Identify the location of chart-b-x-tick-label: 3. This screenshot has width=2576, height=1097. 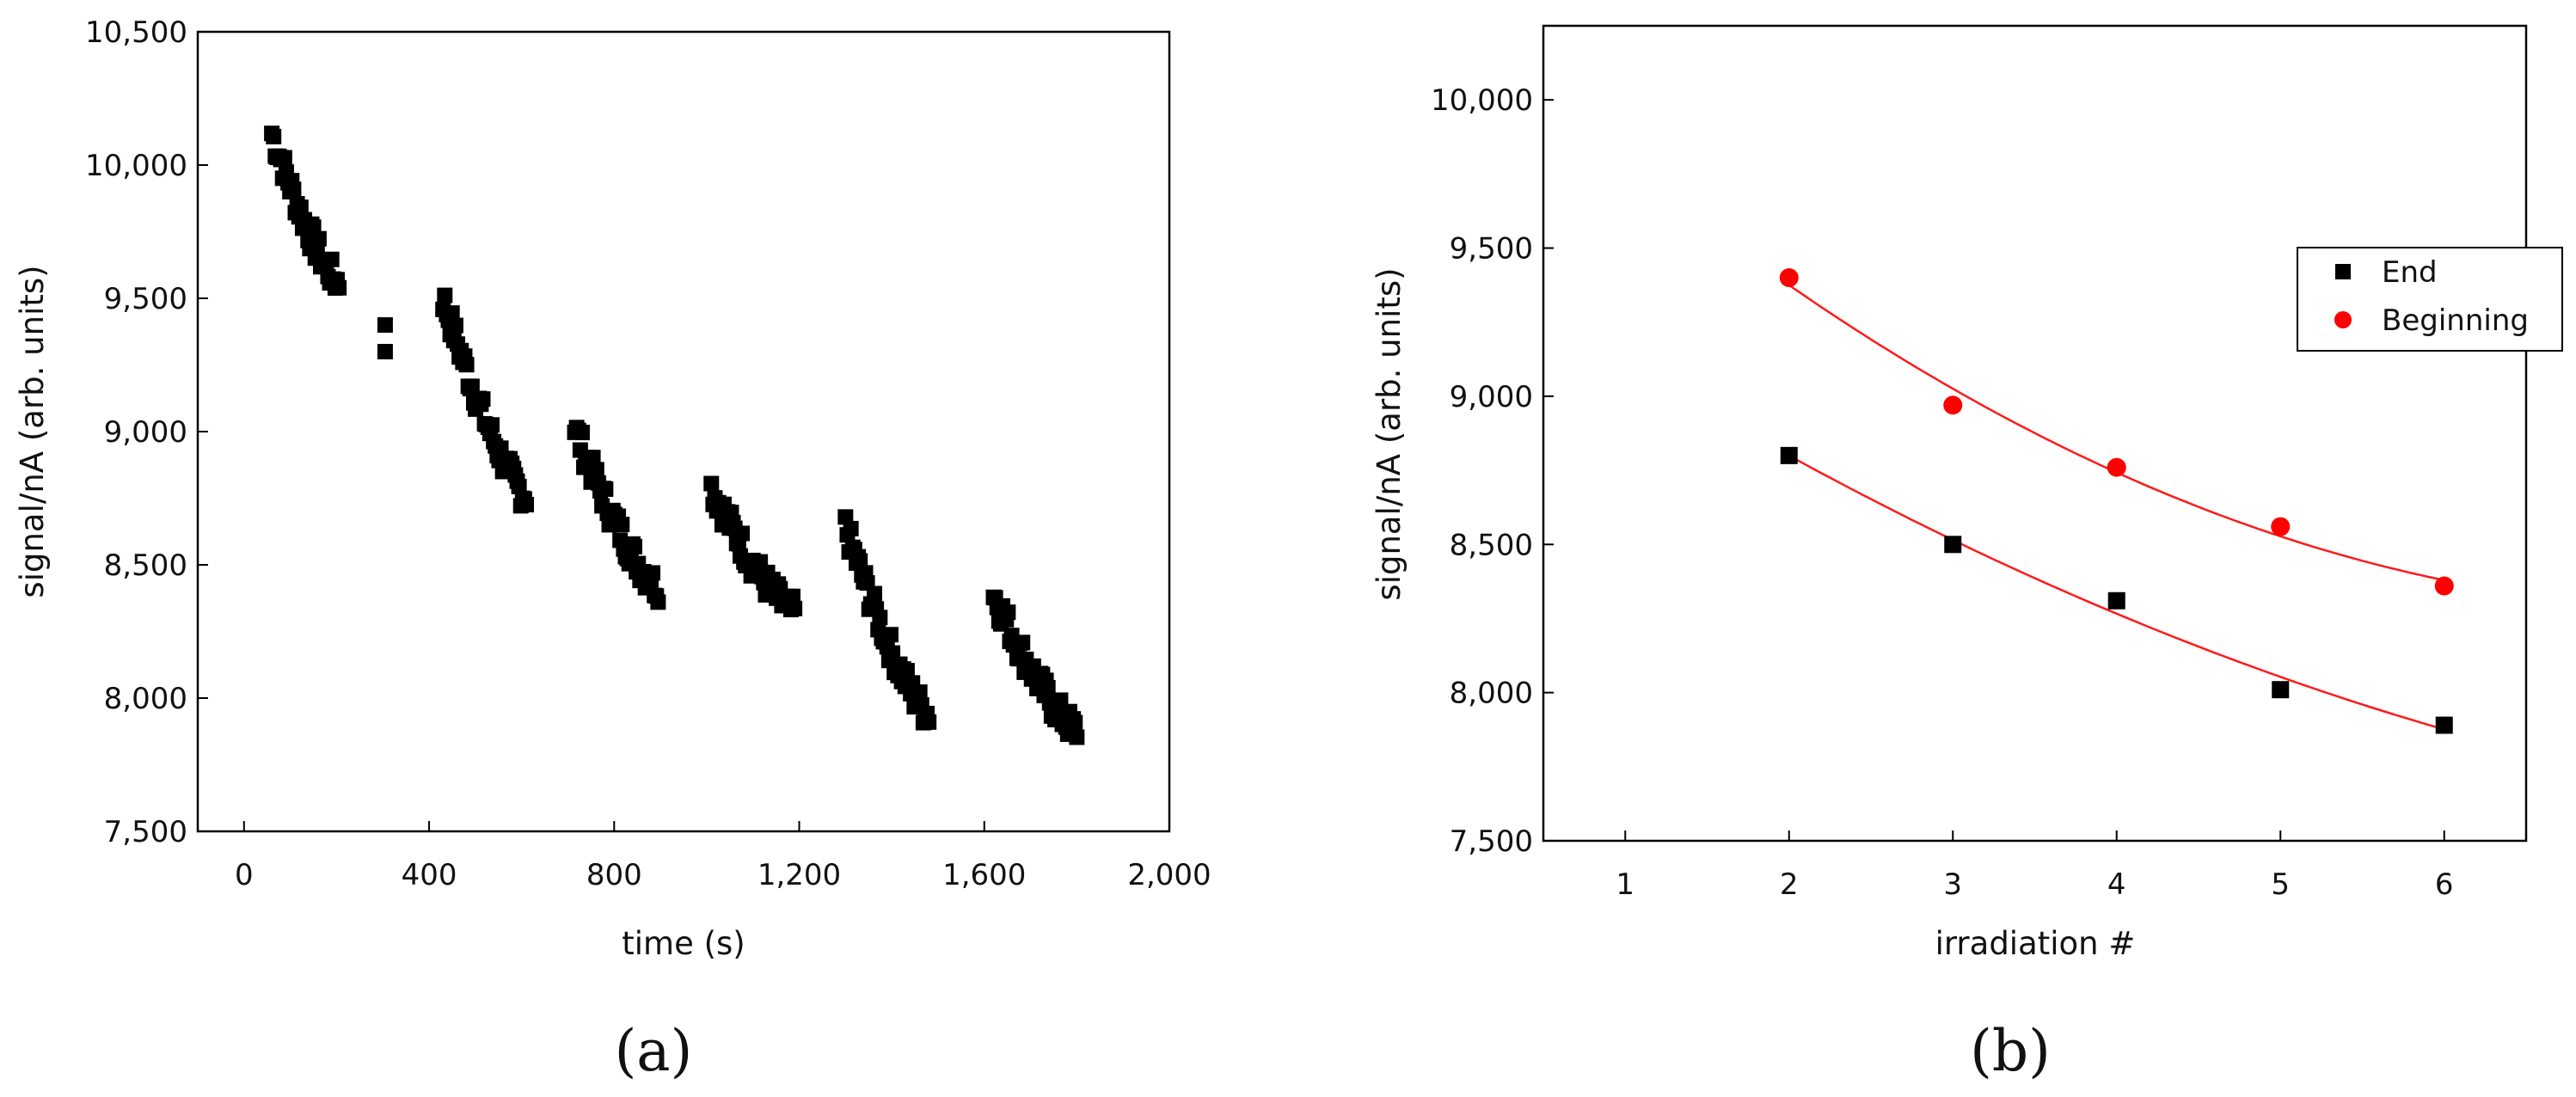
(1952, 884).